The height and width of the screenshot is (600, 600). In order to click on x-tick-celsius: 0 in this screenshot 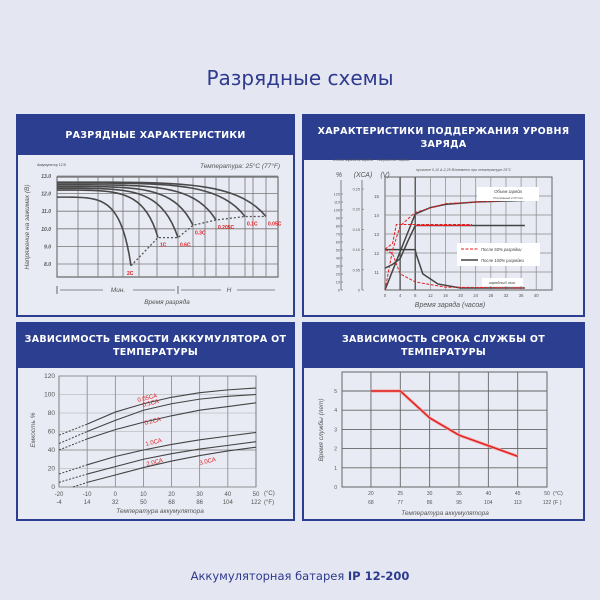, I will do `click(116, 495)`.